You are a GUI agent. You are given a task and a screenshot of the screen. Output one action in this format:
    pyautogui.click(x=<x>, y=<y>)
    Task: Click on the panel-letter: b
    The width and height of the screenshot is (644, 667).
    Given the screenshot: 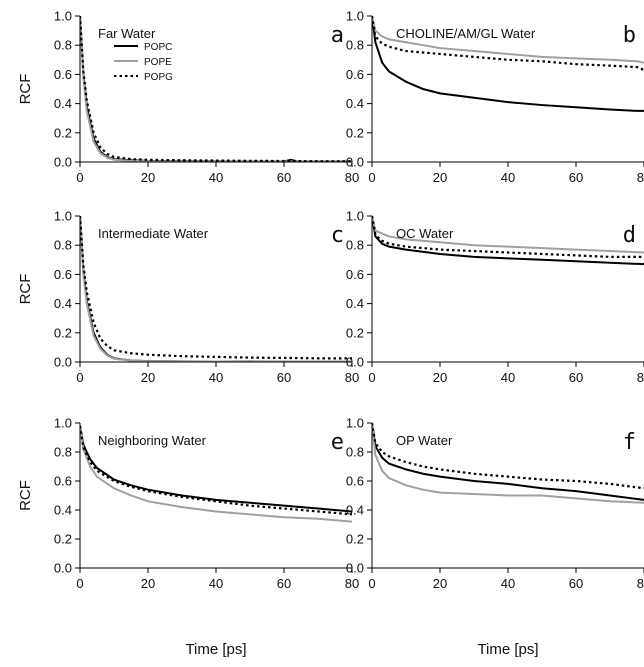 What is the action you would take?
    pyautogui.click(x=629, y=35)
    